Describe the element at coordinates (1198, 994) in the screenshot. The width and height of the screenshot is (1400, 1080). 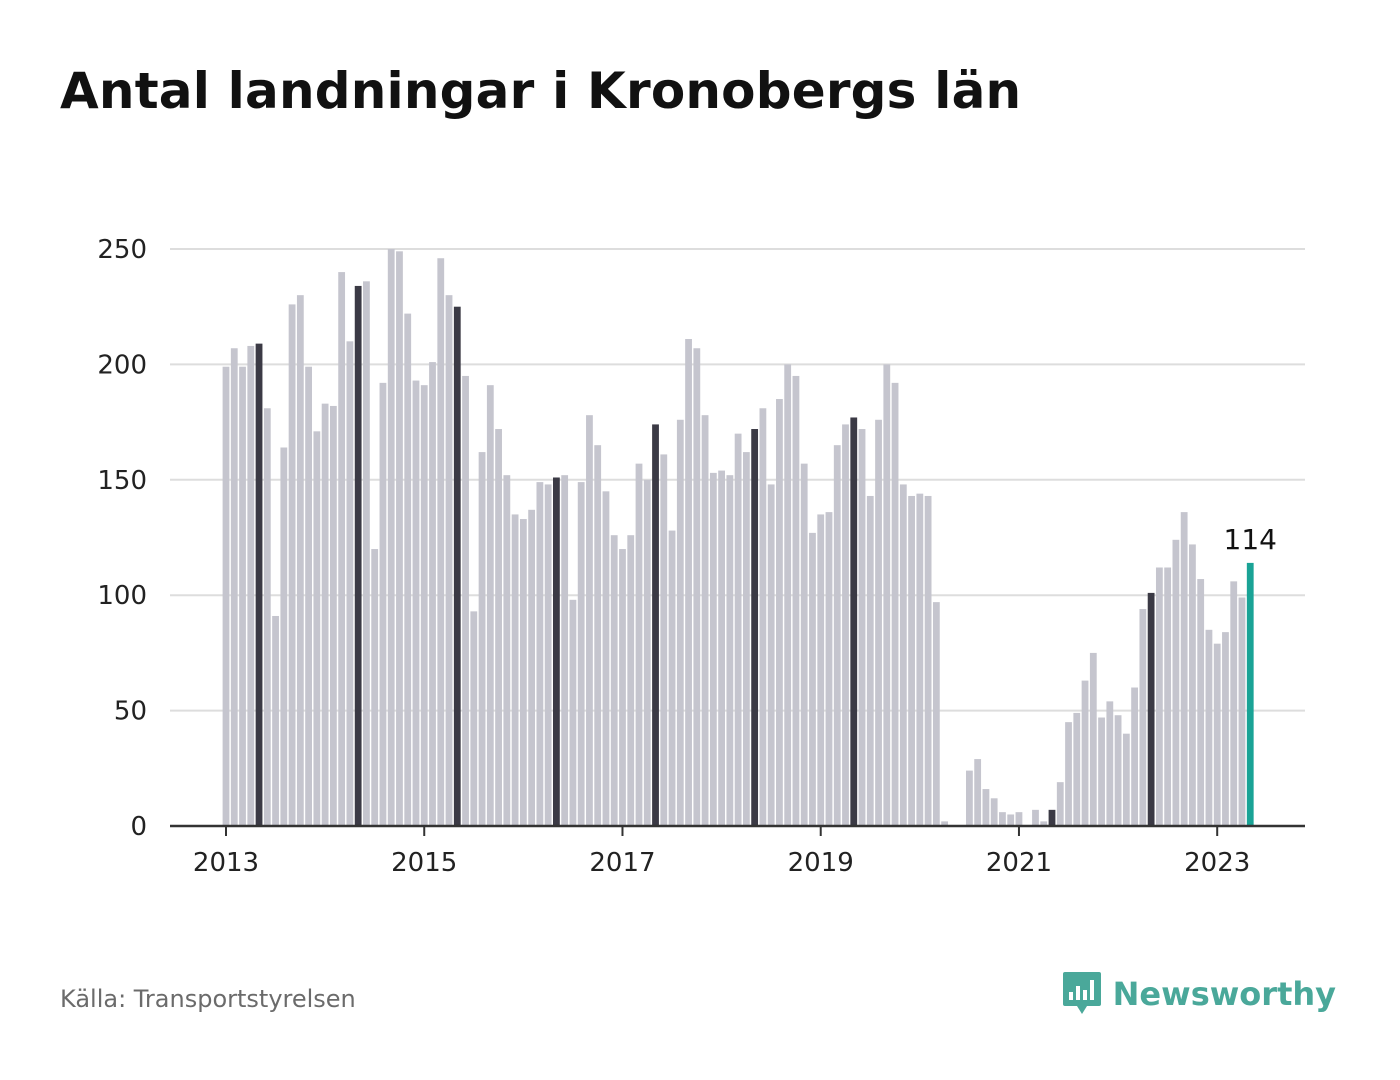
I see `newsworthy-logo: Newsworthy` at that location.